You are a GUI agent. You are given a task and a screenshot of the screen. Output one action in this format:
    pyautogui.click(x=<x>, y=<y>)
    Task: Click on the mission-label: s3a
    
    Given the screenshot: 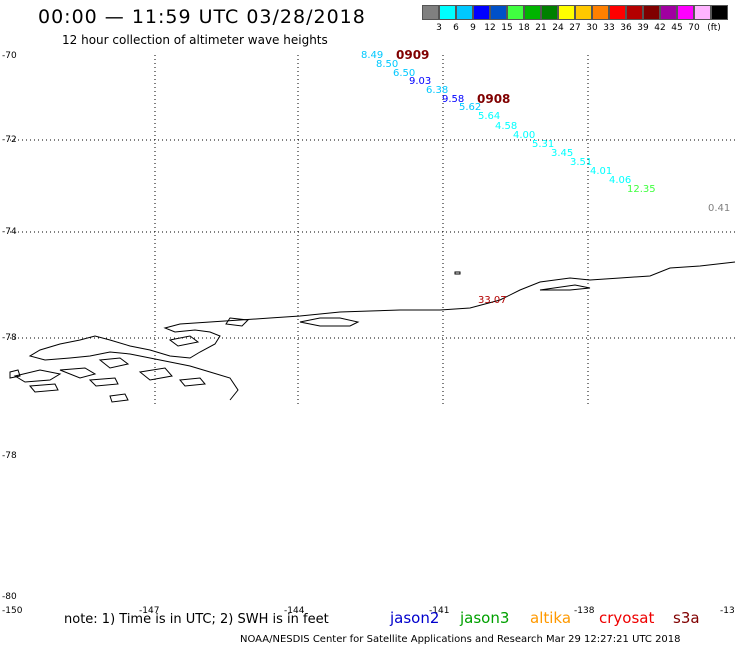 What is the action you would take?
    pyautogui.click(x=686, y=618)
    